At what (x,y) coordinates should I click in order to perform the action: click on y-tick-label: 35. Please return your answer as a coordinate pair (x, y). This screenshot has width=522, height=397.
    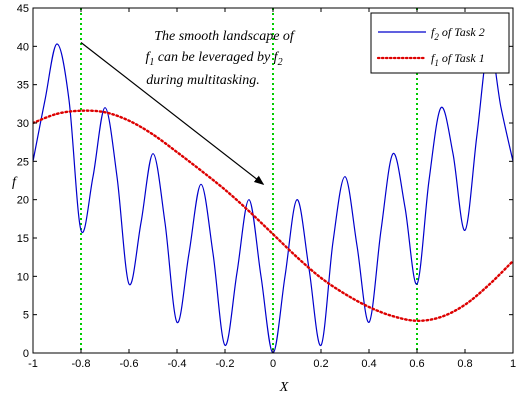
    Looking at the image, I should click on (23, 86).